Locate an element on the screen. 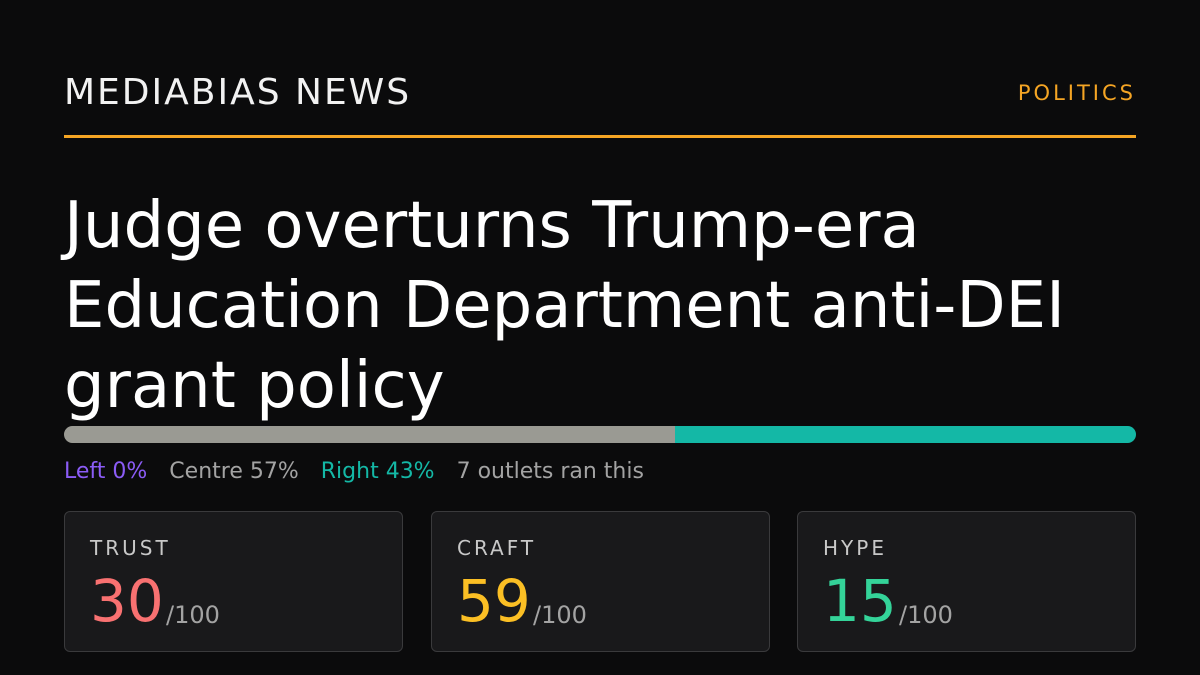 Image resolution: width=1200 pixels, height=675 pixels. outlet-count-text: 7 outlets ran this is located at coordinates (550, 471).